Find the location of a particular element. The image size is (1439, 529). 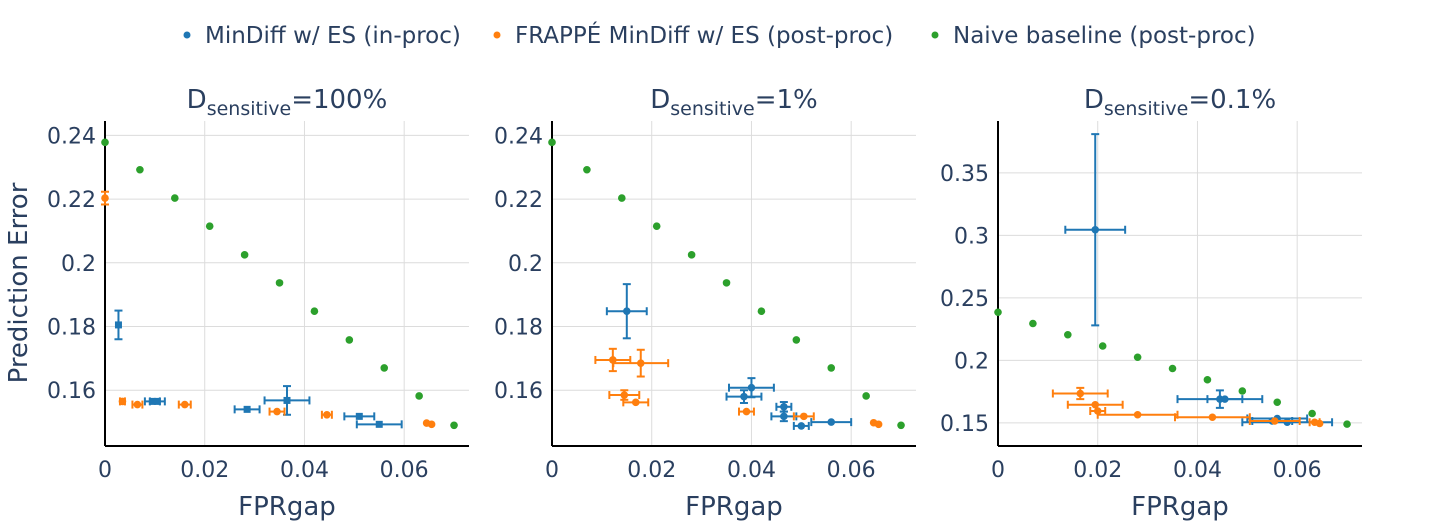

legend-label: FRAPPÉ MinDiff w/ ES (post-proc) is located at coordinates (704, 35).